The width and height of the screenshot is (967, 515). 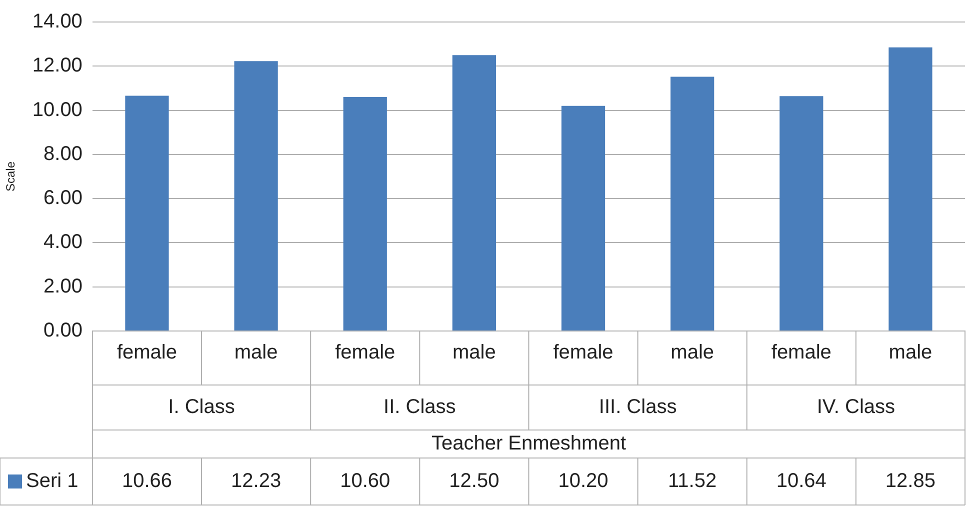 I want to click on legend-label: Seri 1, so click(x=52, y=481).